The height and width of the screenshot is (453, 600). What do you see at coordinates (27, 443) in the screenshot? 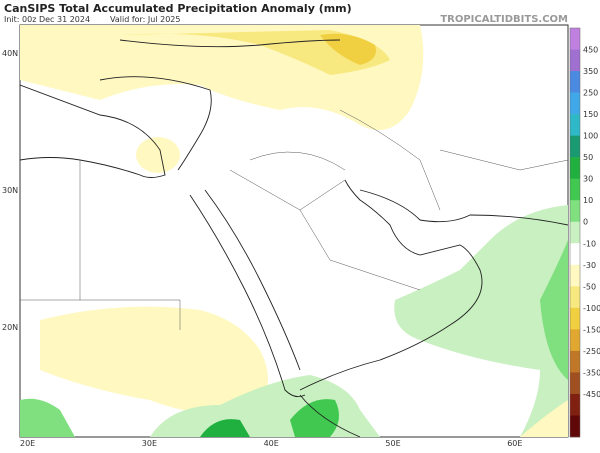
I see `lon-label: 20E` at bounding box center [27, 443].